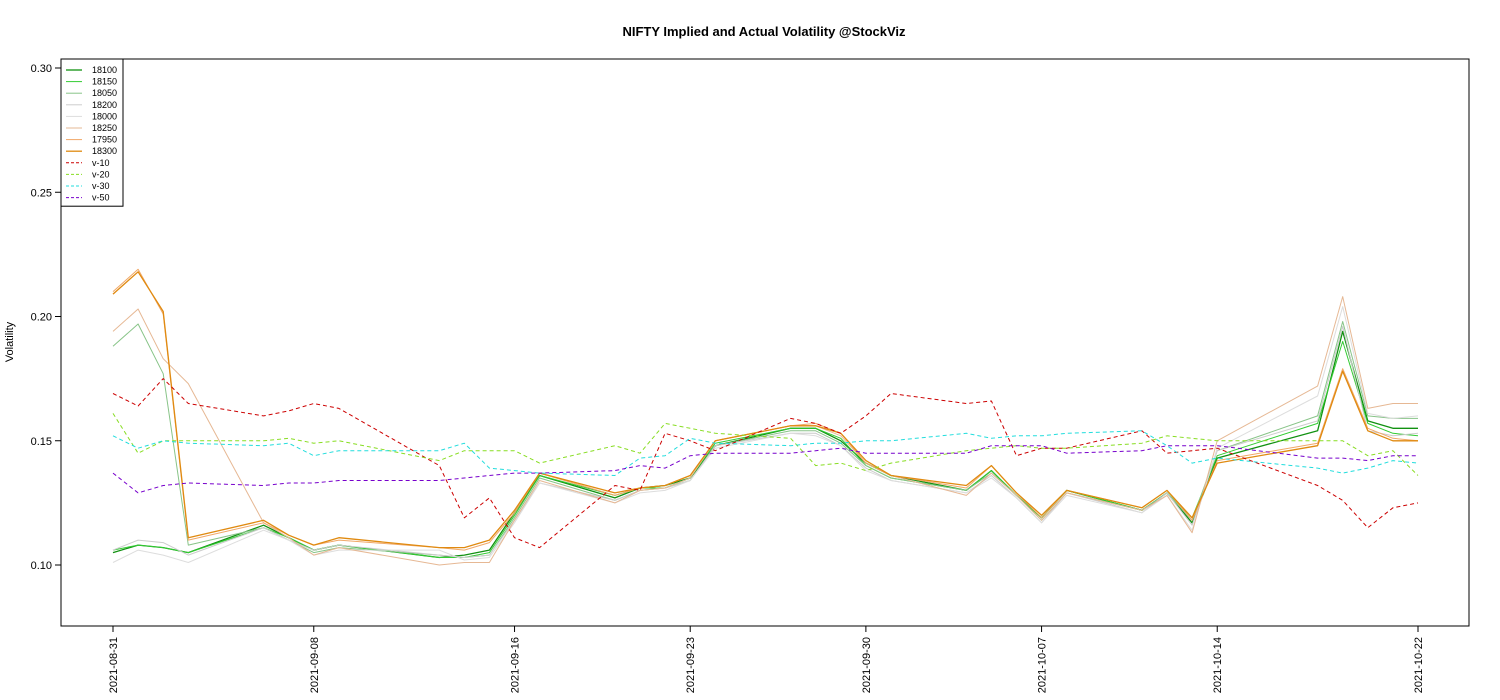 The height and width of the screenshot is (700, 1500). Describe the element at coordinates (101, 198) in the screenshot. I see `legend-entry: v-50` at that location.